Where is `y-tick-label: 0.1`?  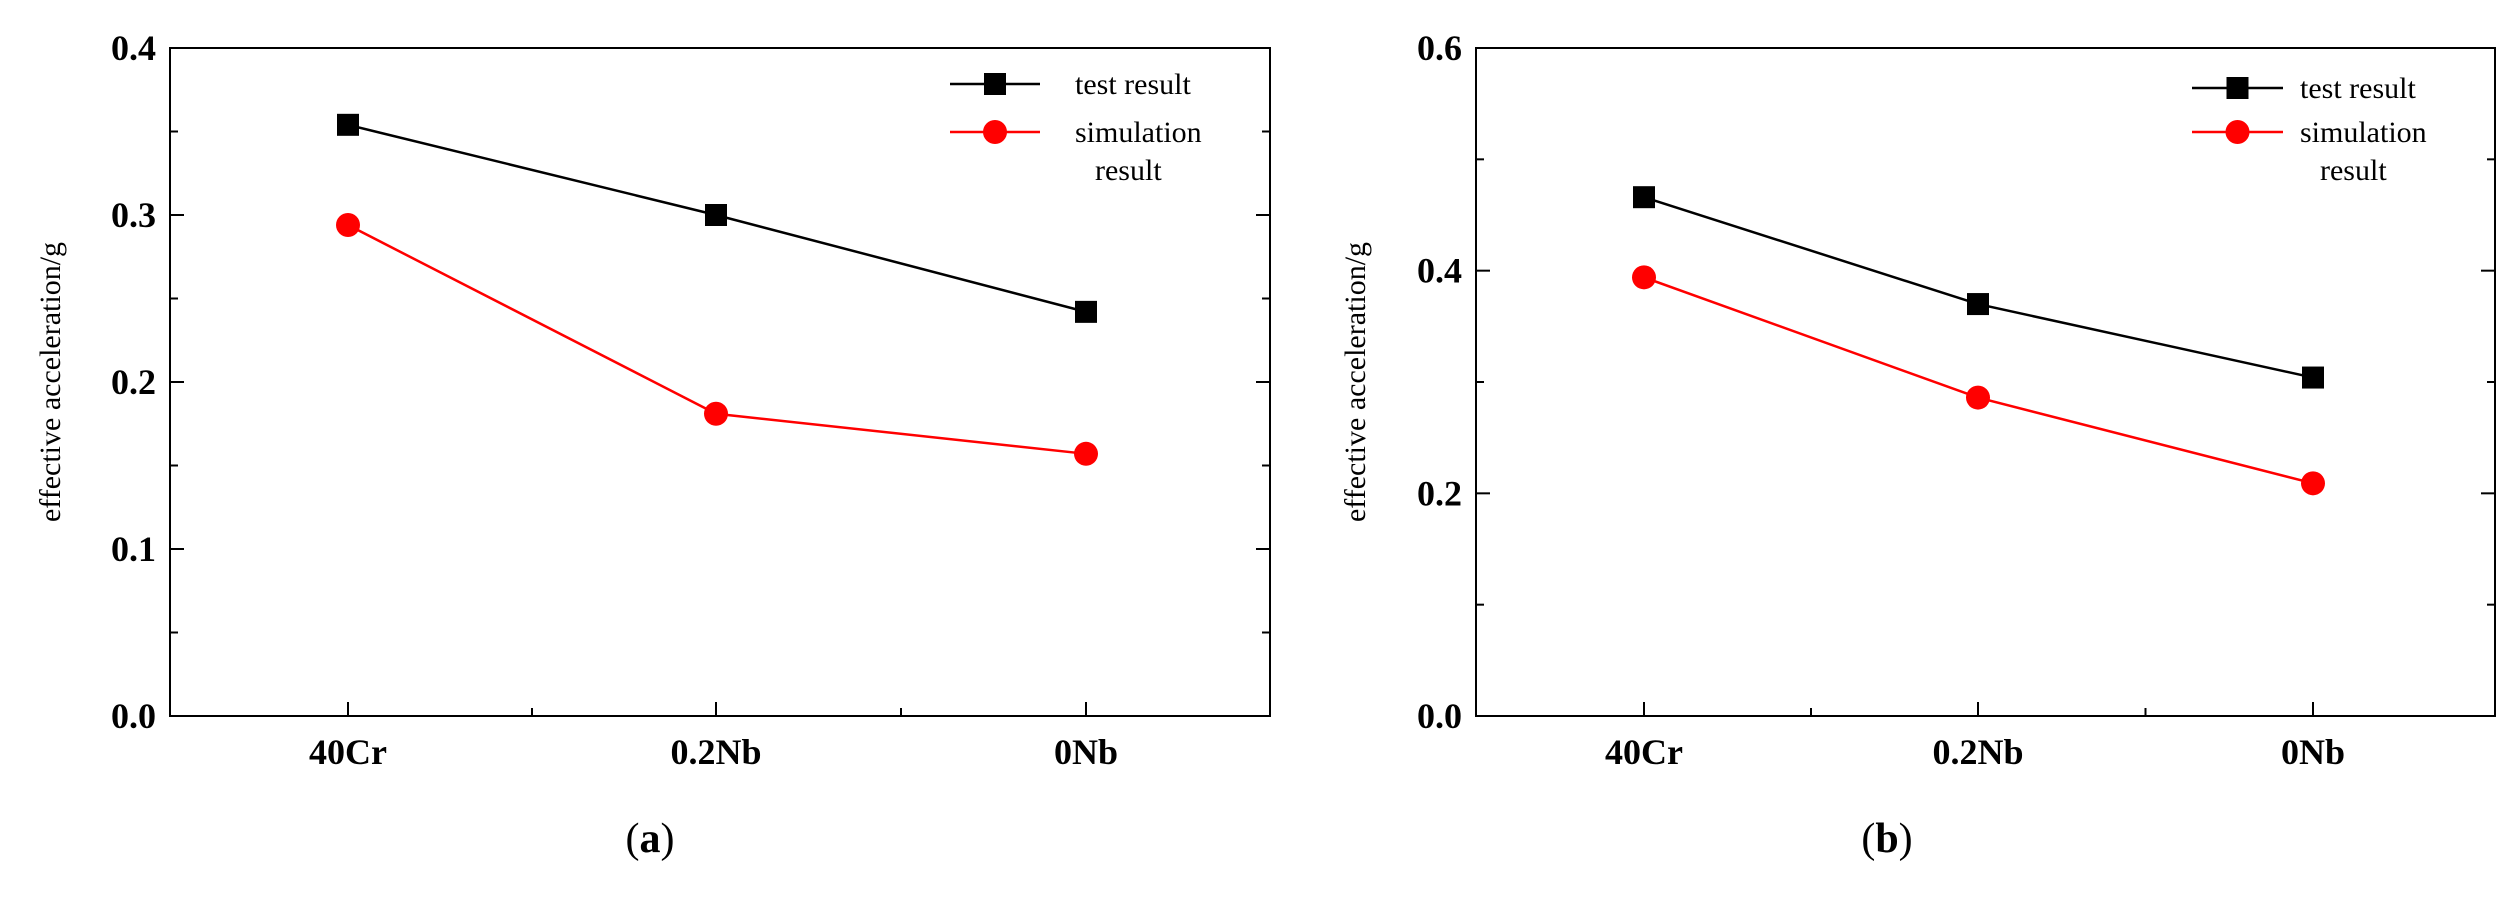 y-tick-label: 0.1 is located at coordinates (133, 549).